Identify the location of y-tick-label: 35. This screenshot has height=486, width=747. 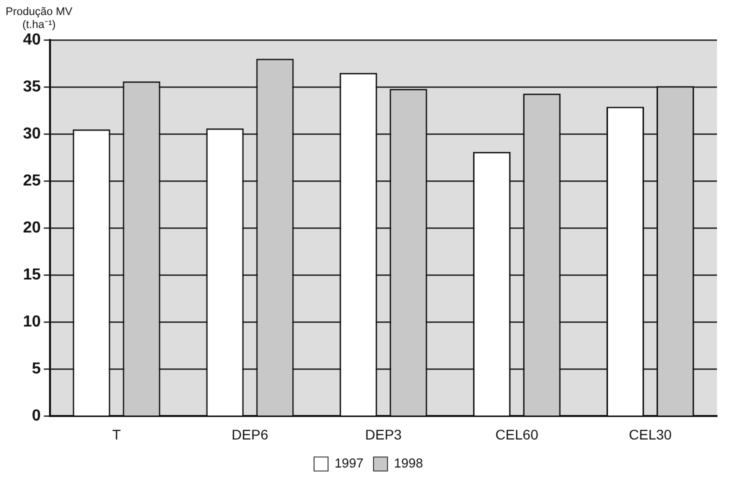
(32, 87).